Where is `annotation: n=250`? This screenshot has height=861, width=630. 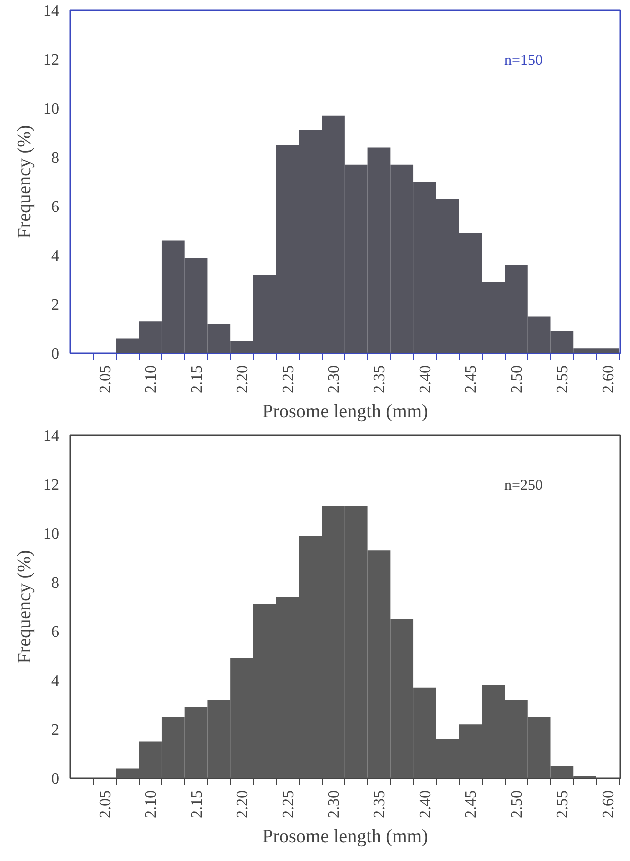 annotation: n=250 is located at coordinates (524, 486).